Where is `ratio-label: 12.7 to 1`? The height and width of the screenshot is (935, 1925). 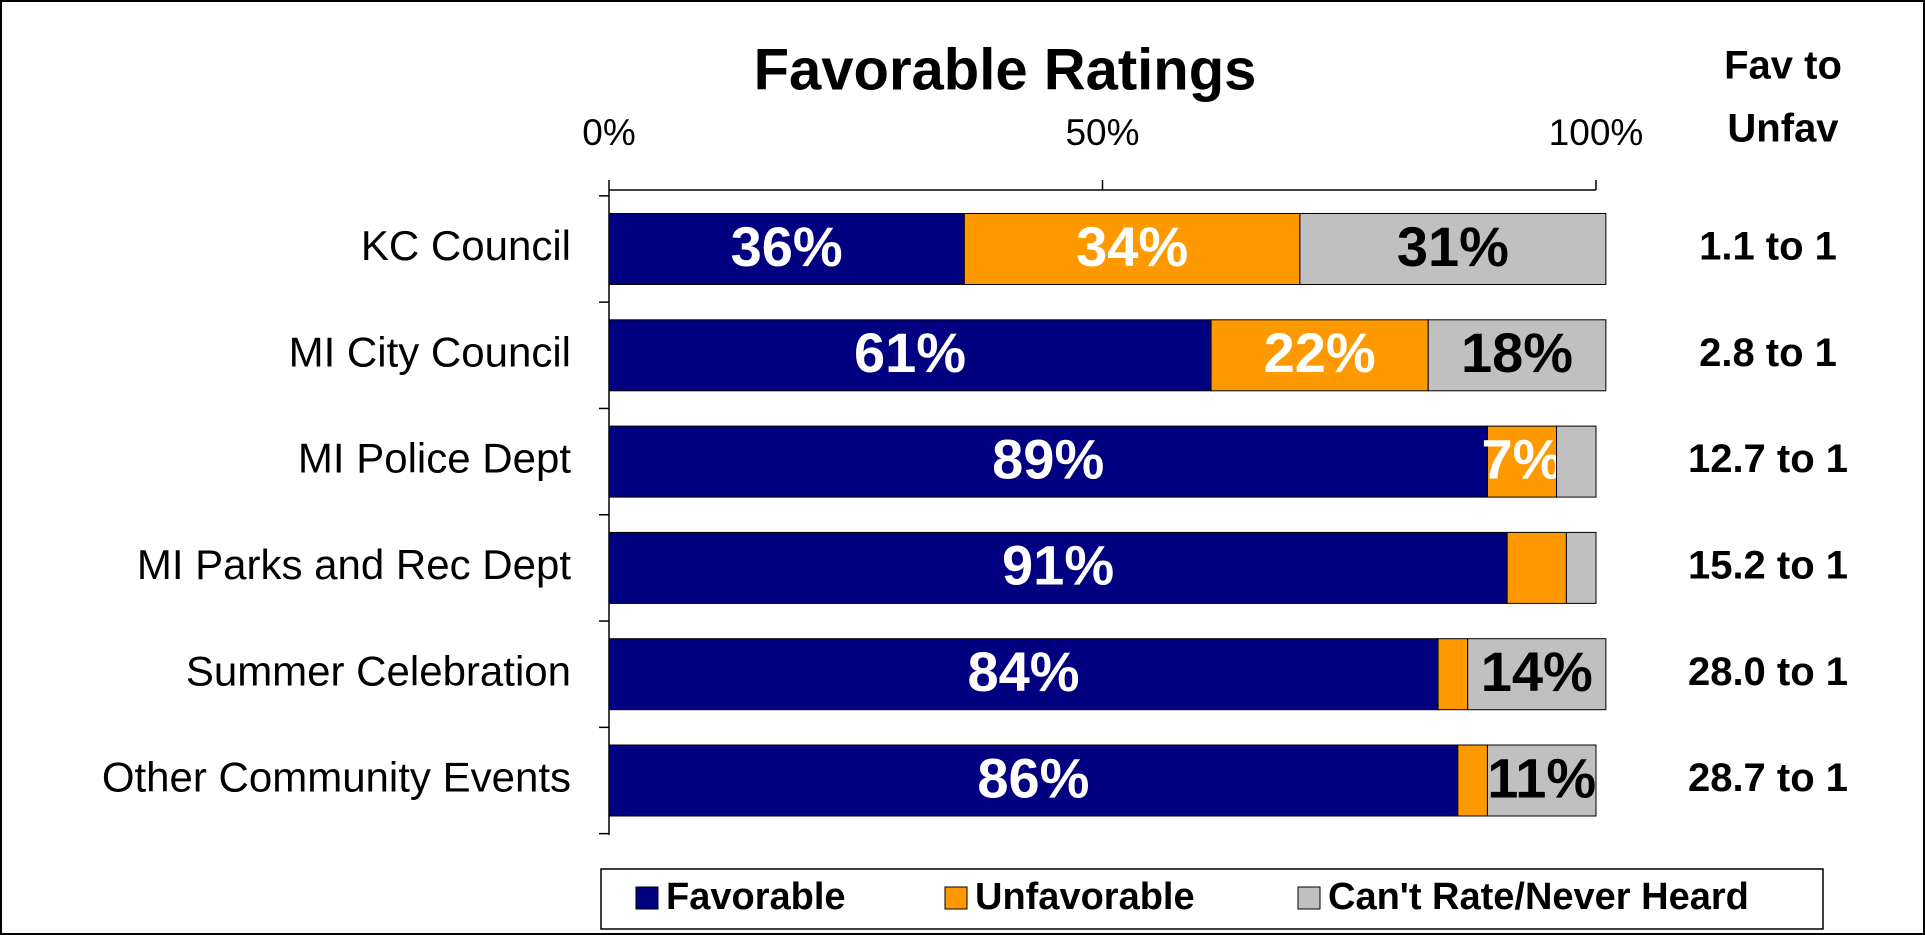
ratio-label: 12.7 to 1 is located at coordinates (1768, 459).